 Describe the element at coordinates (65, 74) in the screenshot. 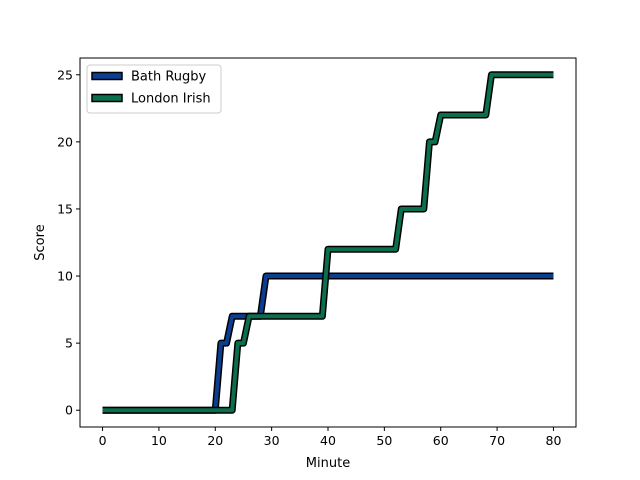

I see `y-tick-label: 25` at that location.